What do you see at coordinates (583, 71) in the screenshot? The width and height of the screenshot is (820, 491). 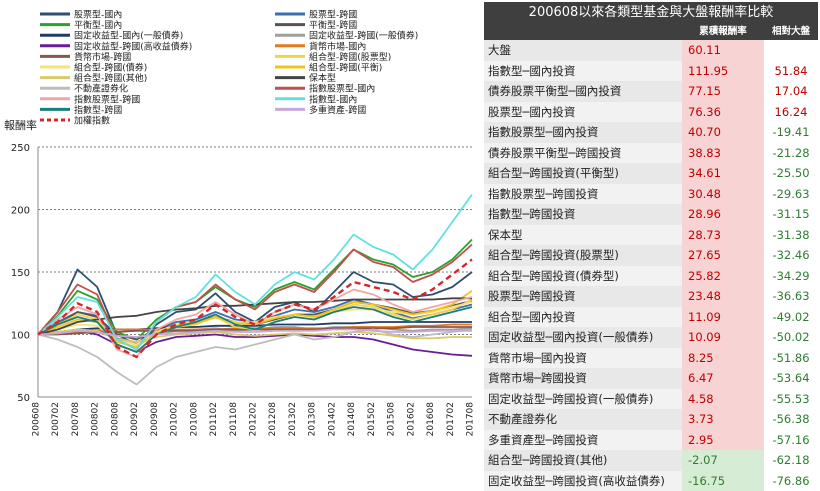 I see `row-name: 指數型─國內投資` at bounding box center [583, 71].